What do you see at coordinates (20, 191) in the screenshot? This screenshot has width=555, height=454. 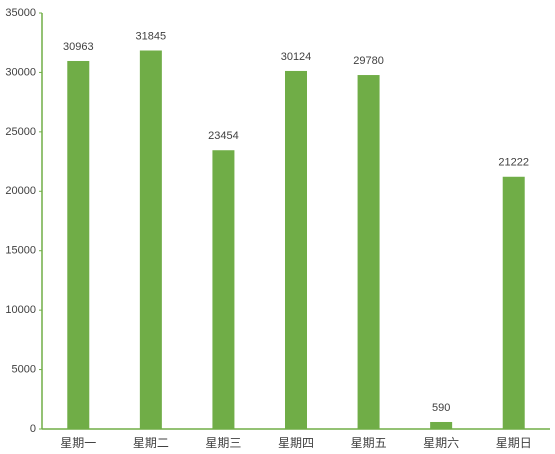 I see `y-tick-label: 20000` at bounding box center [20, 191].